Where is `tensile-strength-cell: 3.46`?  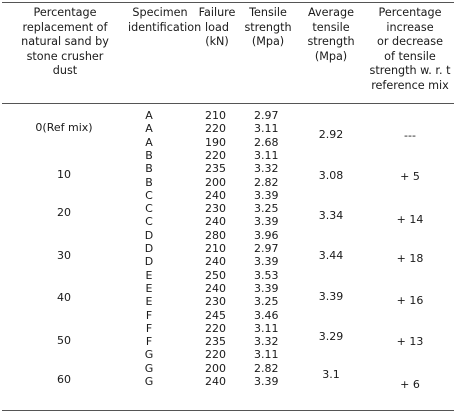
tensile-strength-cell: 3.46 is located at coordinates (266, 315).